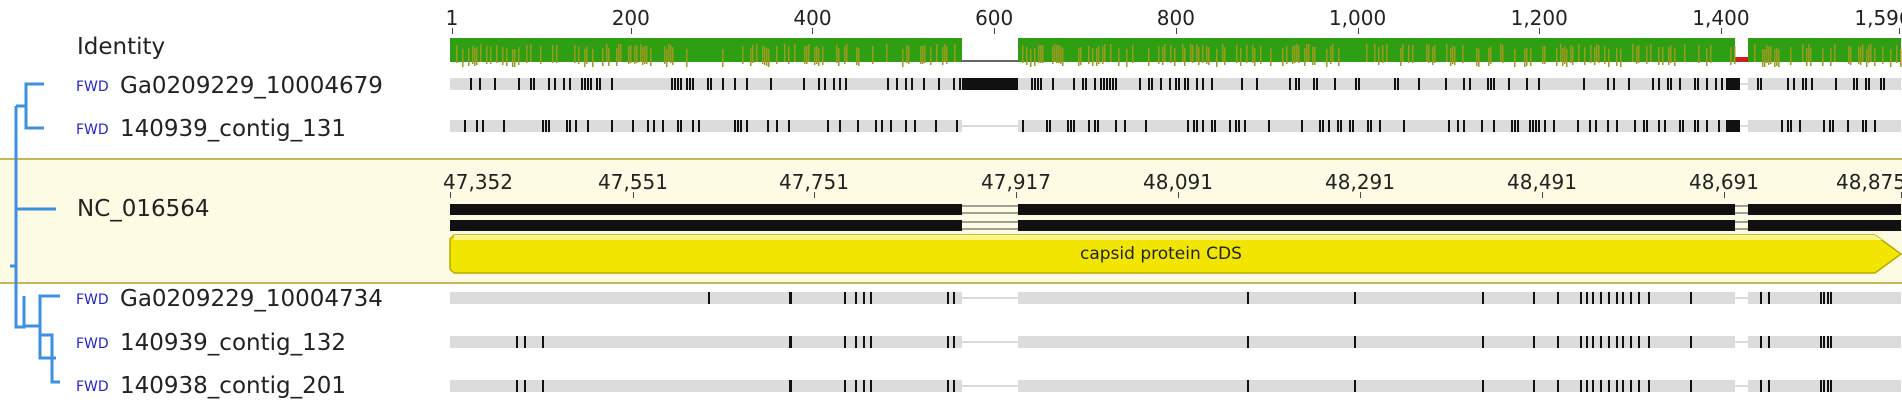 Image resolution: width=1902 pixels, height=409 pixels. I want to click on ruler-tick-label: 1, so click(452, 18).